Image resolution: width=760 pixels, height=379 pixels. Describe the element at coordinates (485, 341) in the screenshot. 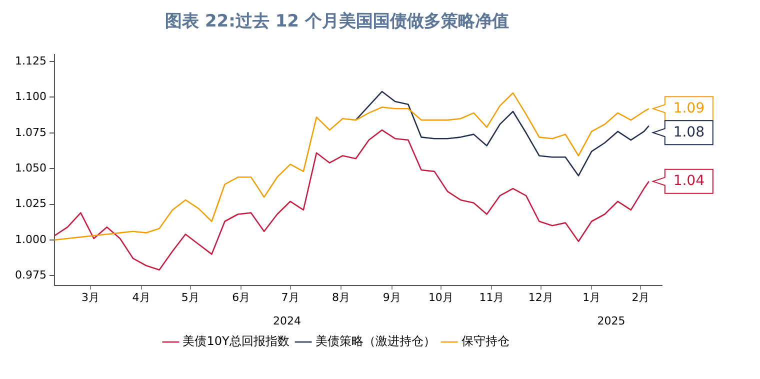

I see `legend-label: 保守持仓` at that location.